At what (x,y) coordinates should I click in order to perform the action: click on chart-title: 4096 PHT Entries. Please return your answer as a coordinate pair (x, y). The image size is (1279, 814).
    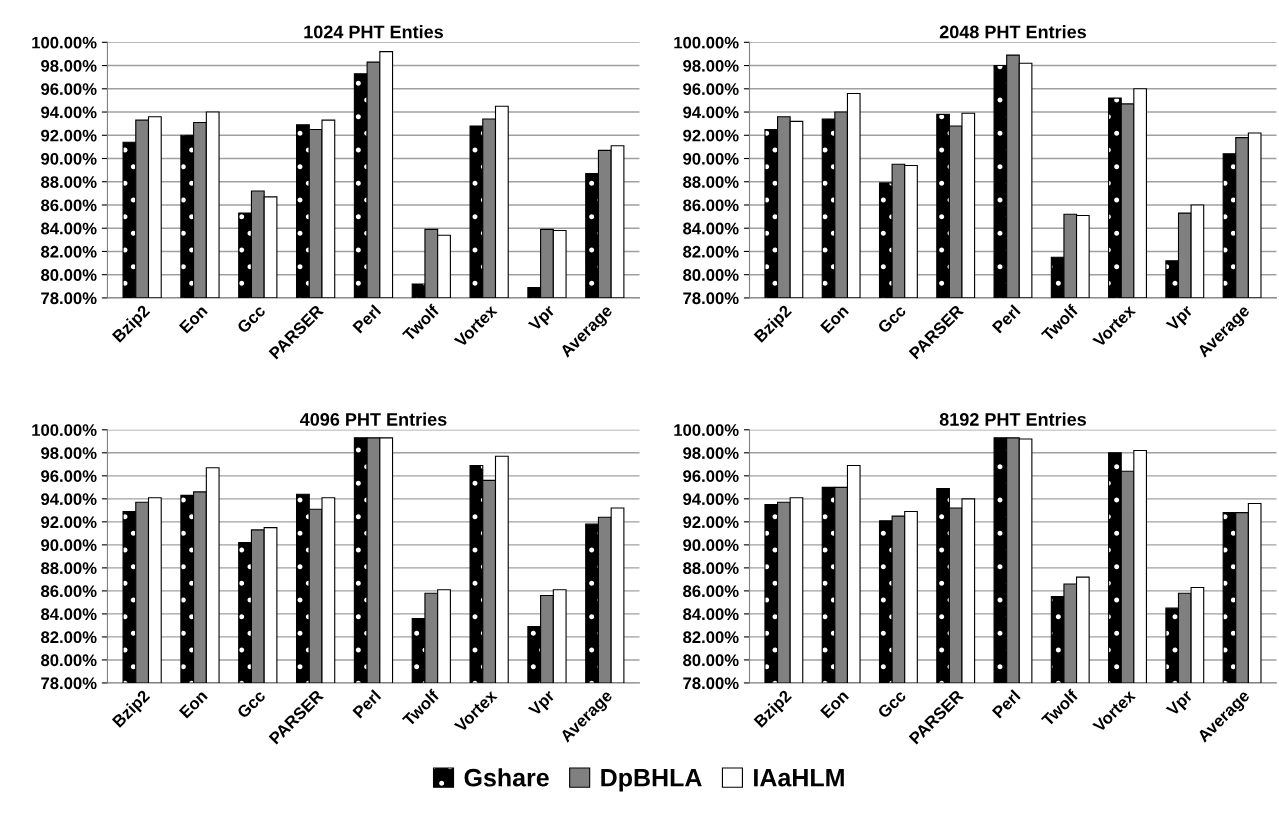
    Looking at the image, I should click on (373, 419).